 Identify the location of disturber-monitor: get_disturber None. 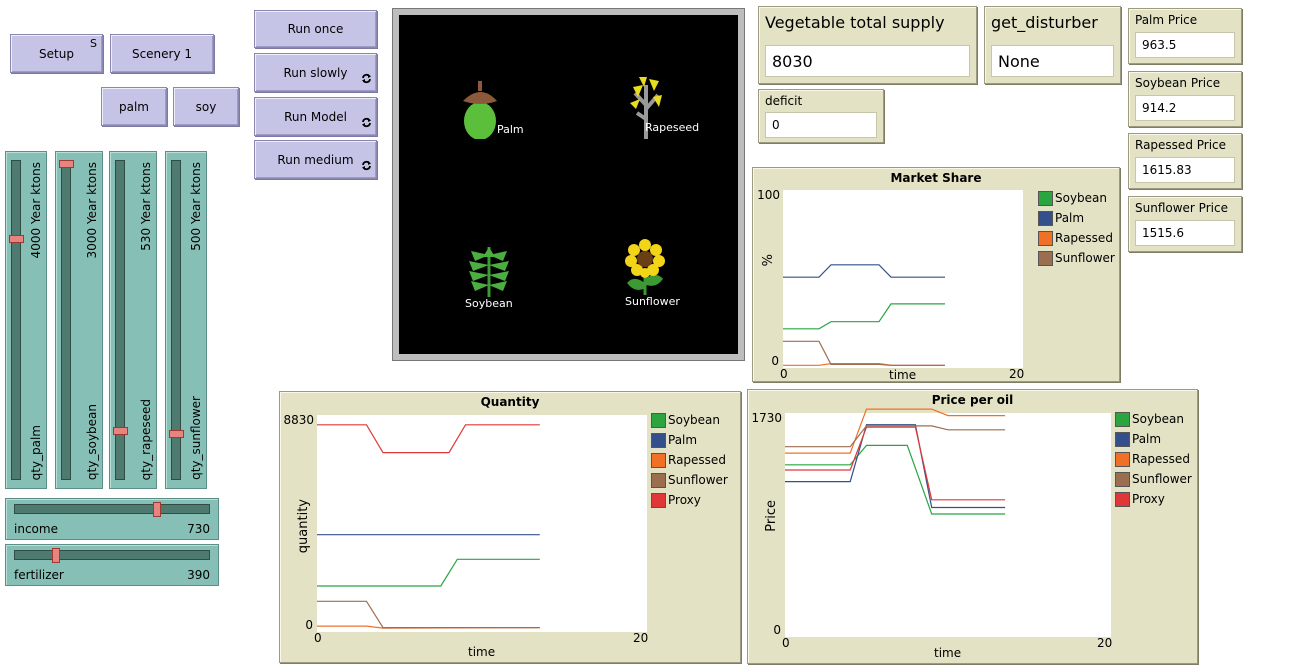
(1052, 45).